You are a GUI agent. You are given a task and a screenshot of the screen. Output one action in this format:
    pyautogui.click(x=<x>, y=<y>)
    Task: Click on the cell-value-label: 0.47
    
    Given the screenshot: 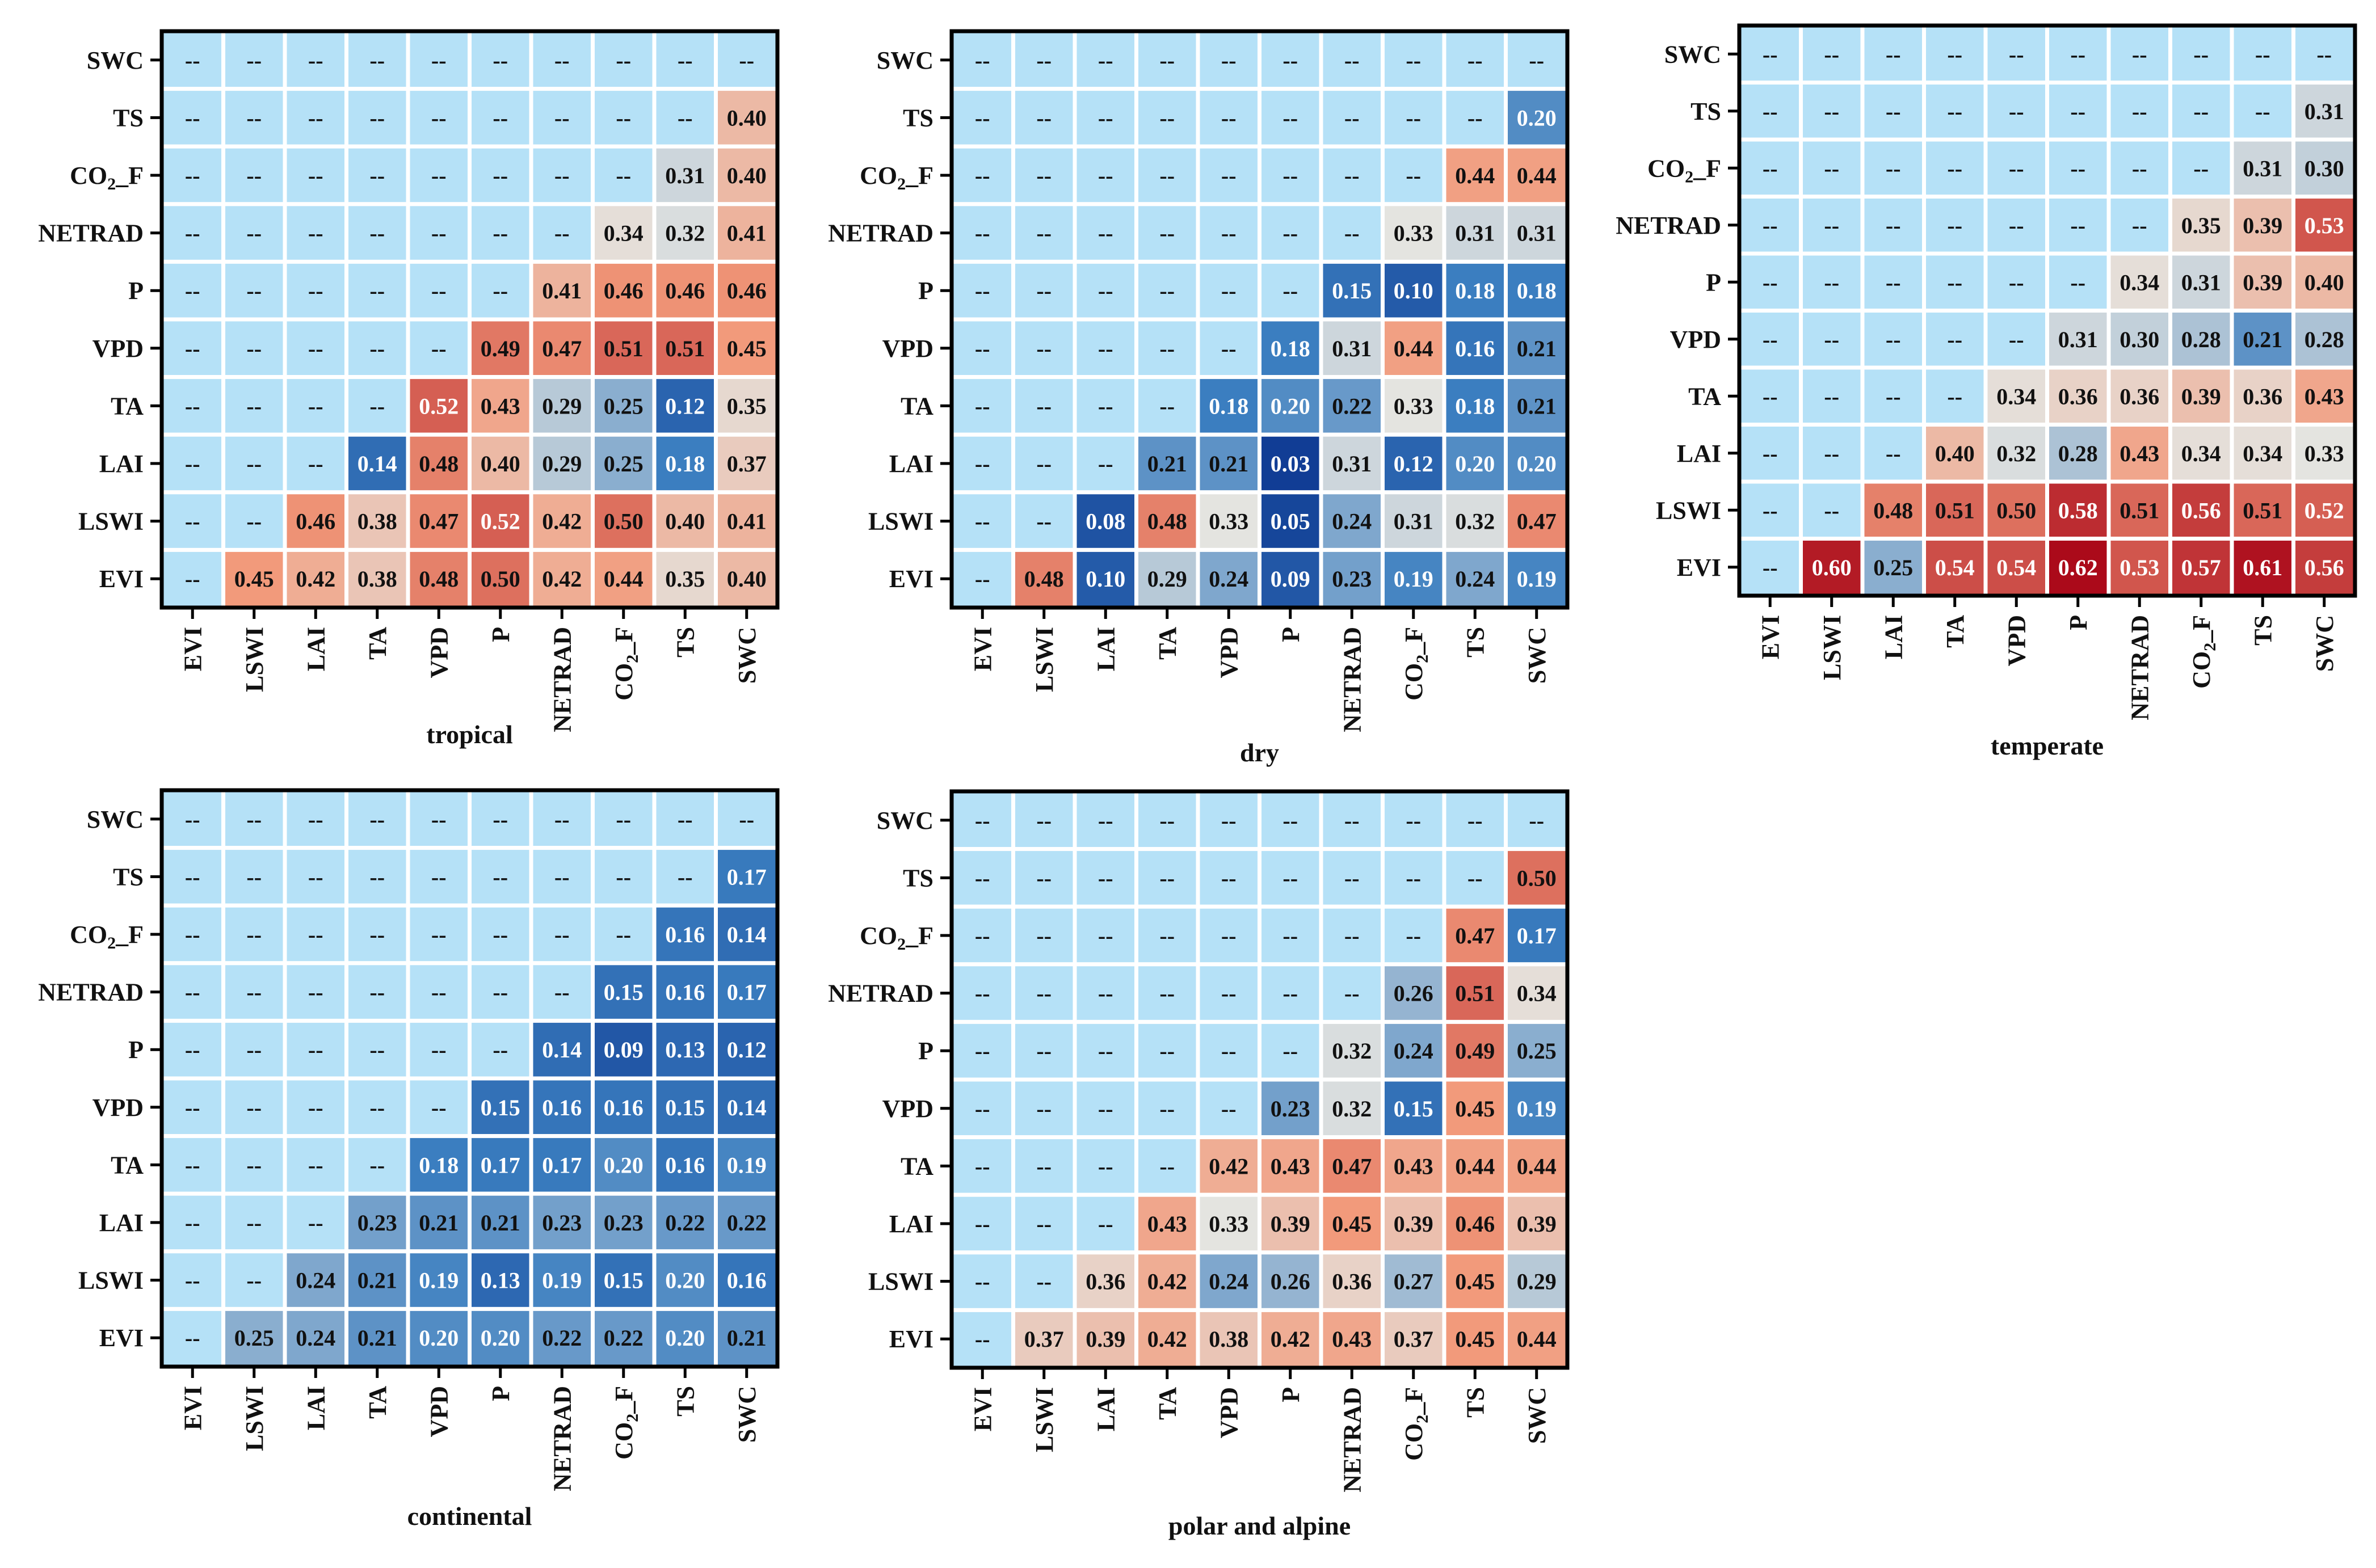 What is the action you would take?
    pyautogui.click(x=1475, y=936)
    